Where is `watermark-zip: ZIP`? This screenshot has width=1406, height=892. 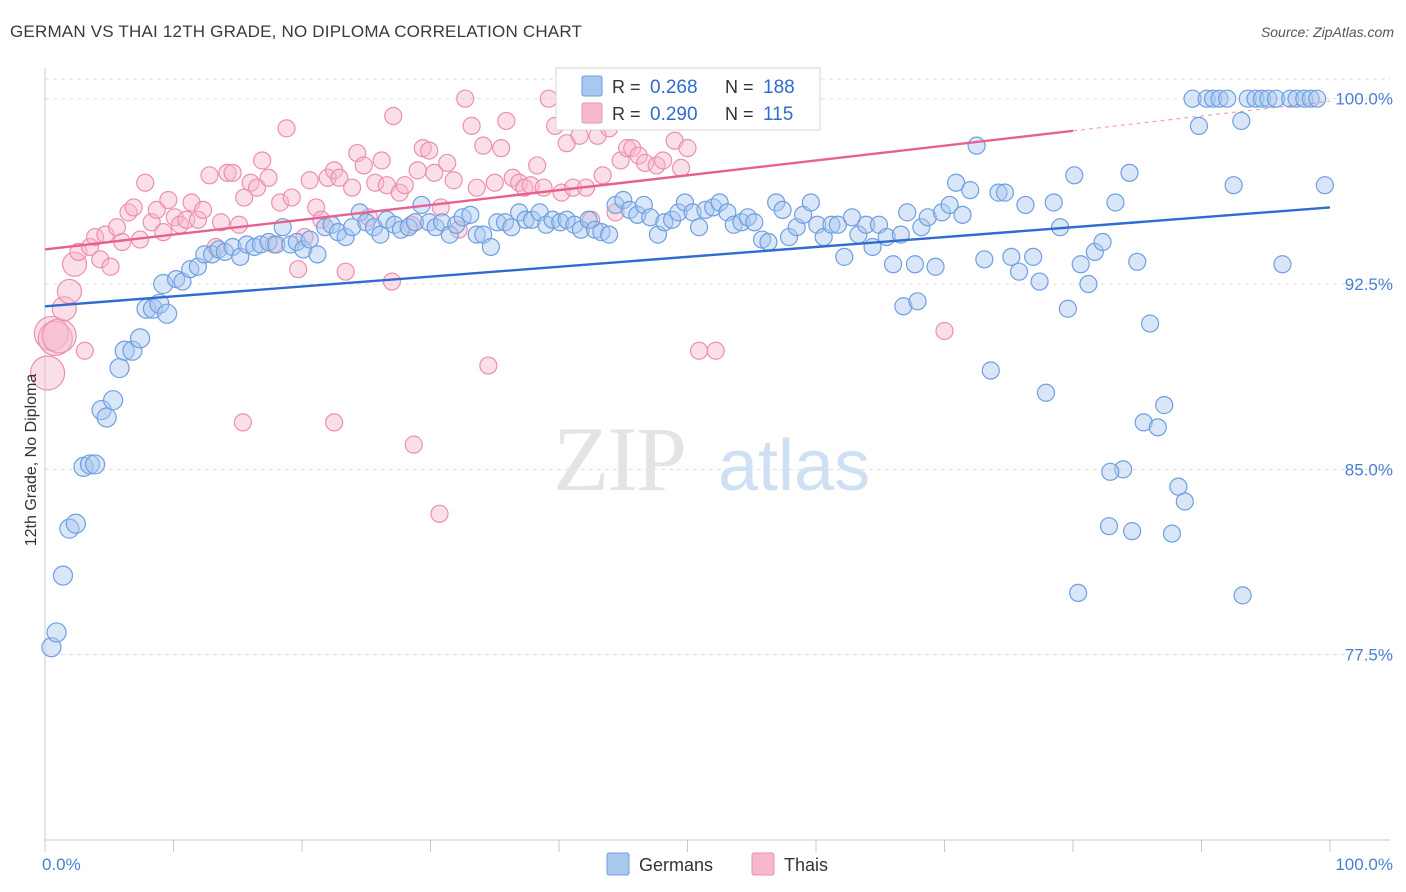
watermark-zip: ZIP is located at coordinates (619, 459).